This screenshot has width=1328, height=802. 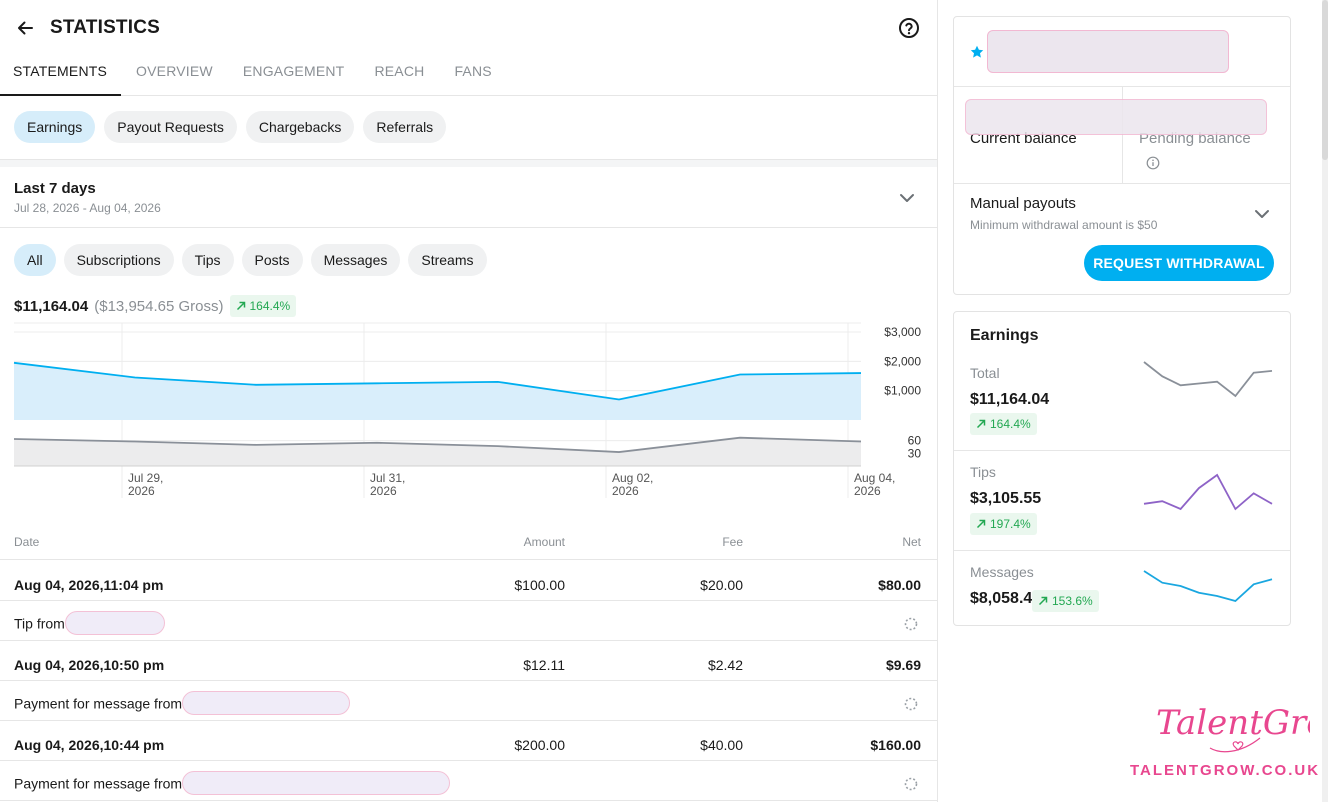 I want to click on row-fee: $40.00, so click(x=721, y=745).